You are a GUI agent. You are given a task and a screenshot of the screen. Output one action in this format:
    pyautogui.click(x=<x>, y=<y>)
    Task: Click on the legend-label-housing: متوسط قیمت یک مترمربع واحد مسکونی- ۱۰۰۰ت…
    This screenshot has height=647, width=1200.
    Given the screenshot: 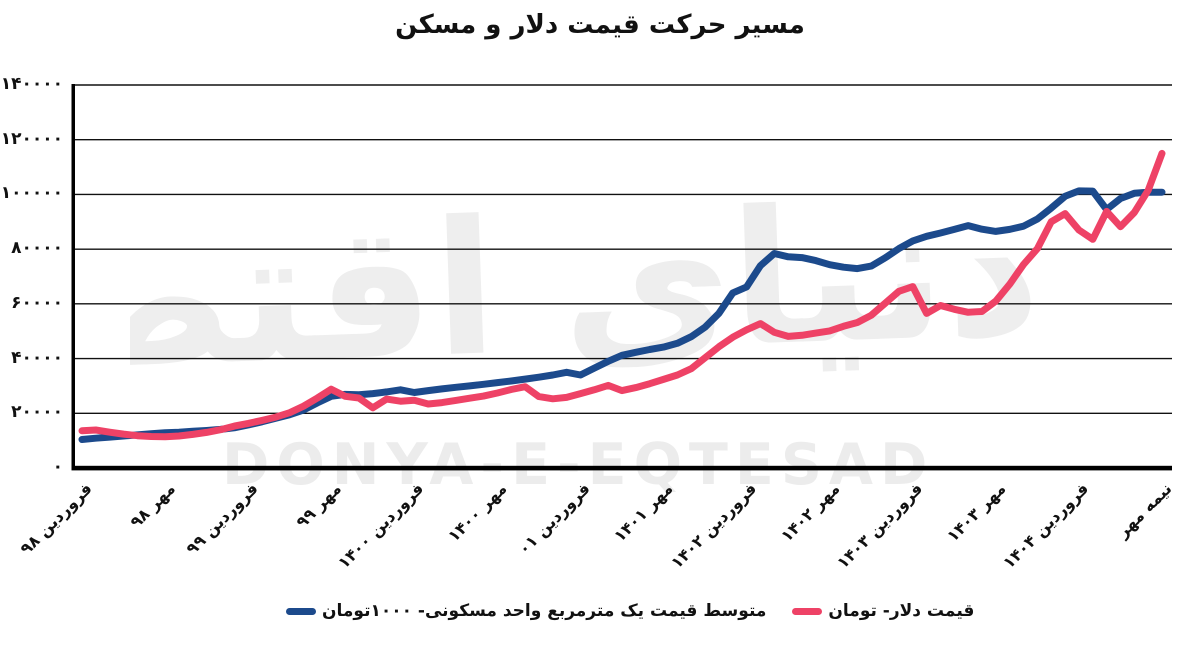 What is the action you would take?
    pyautogui.click(x=544, y=611)
    